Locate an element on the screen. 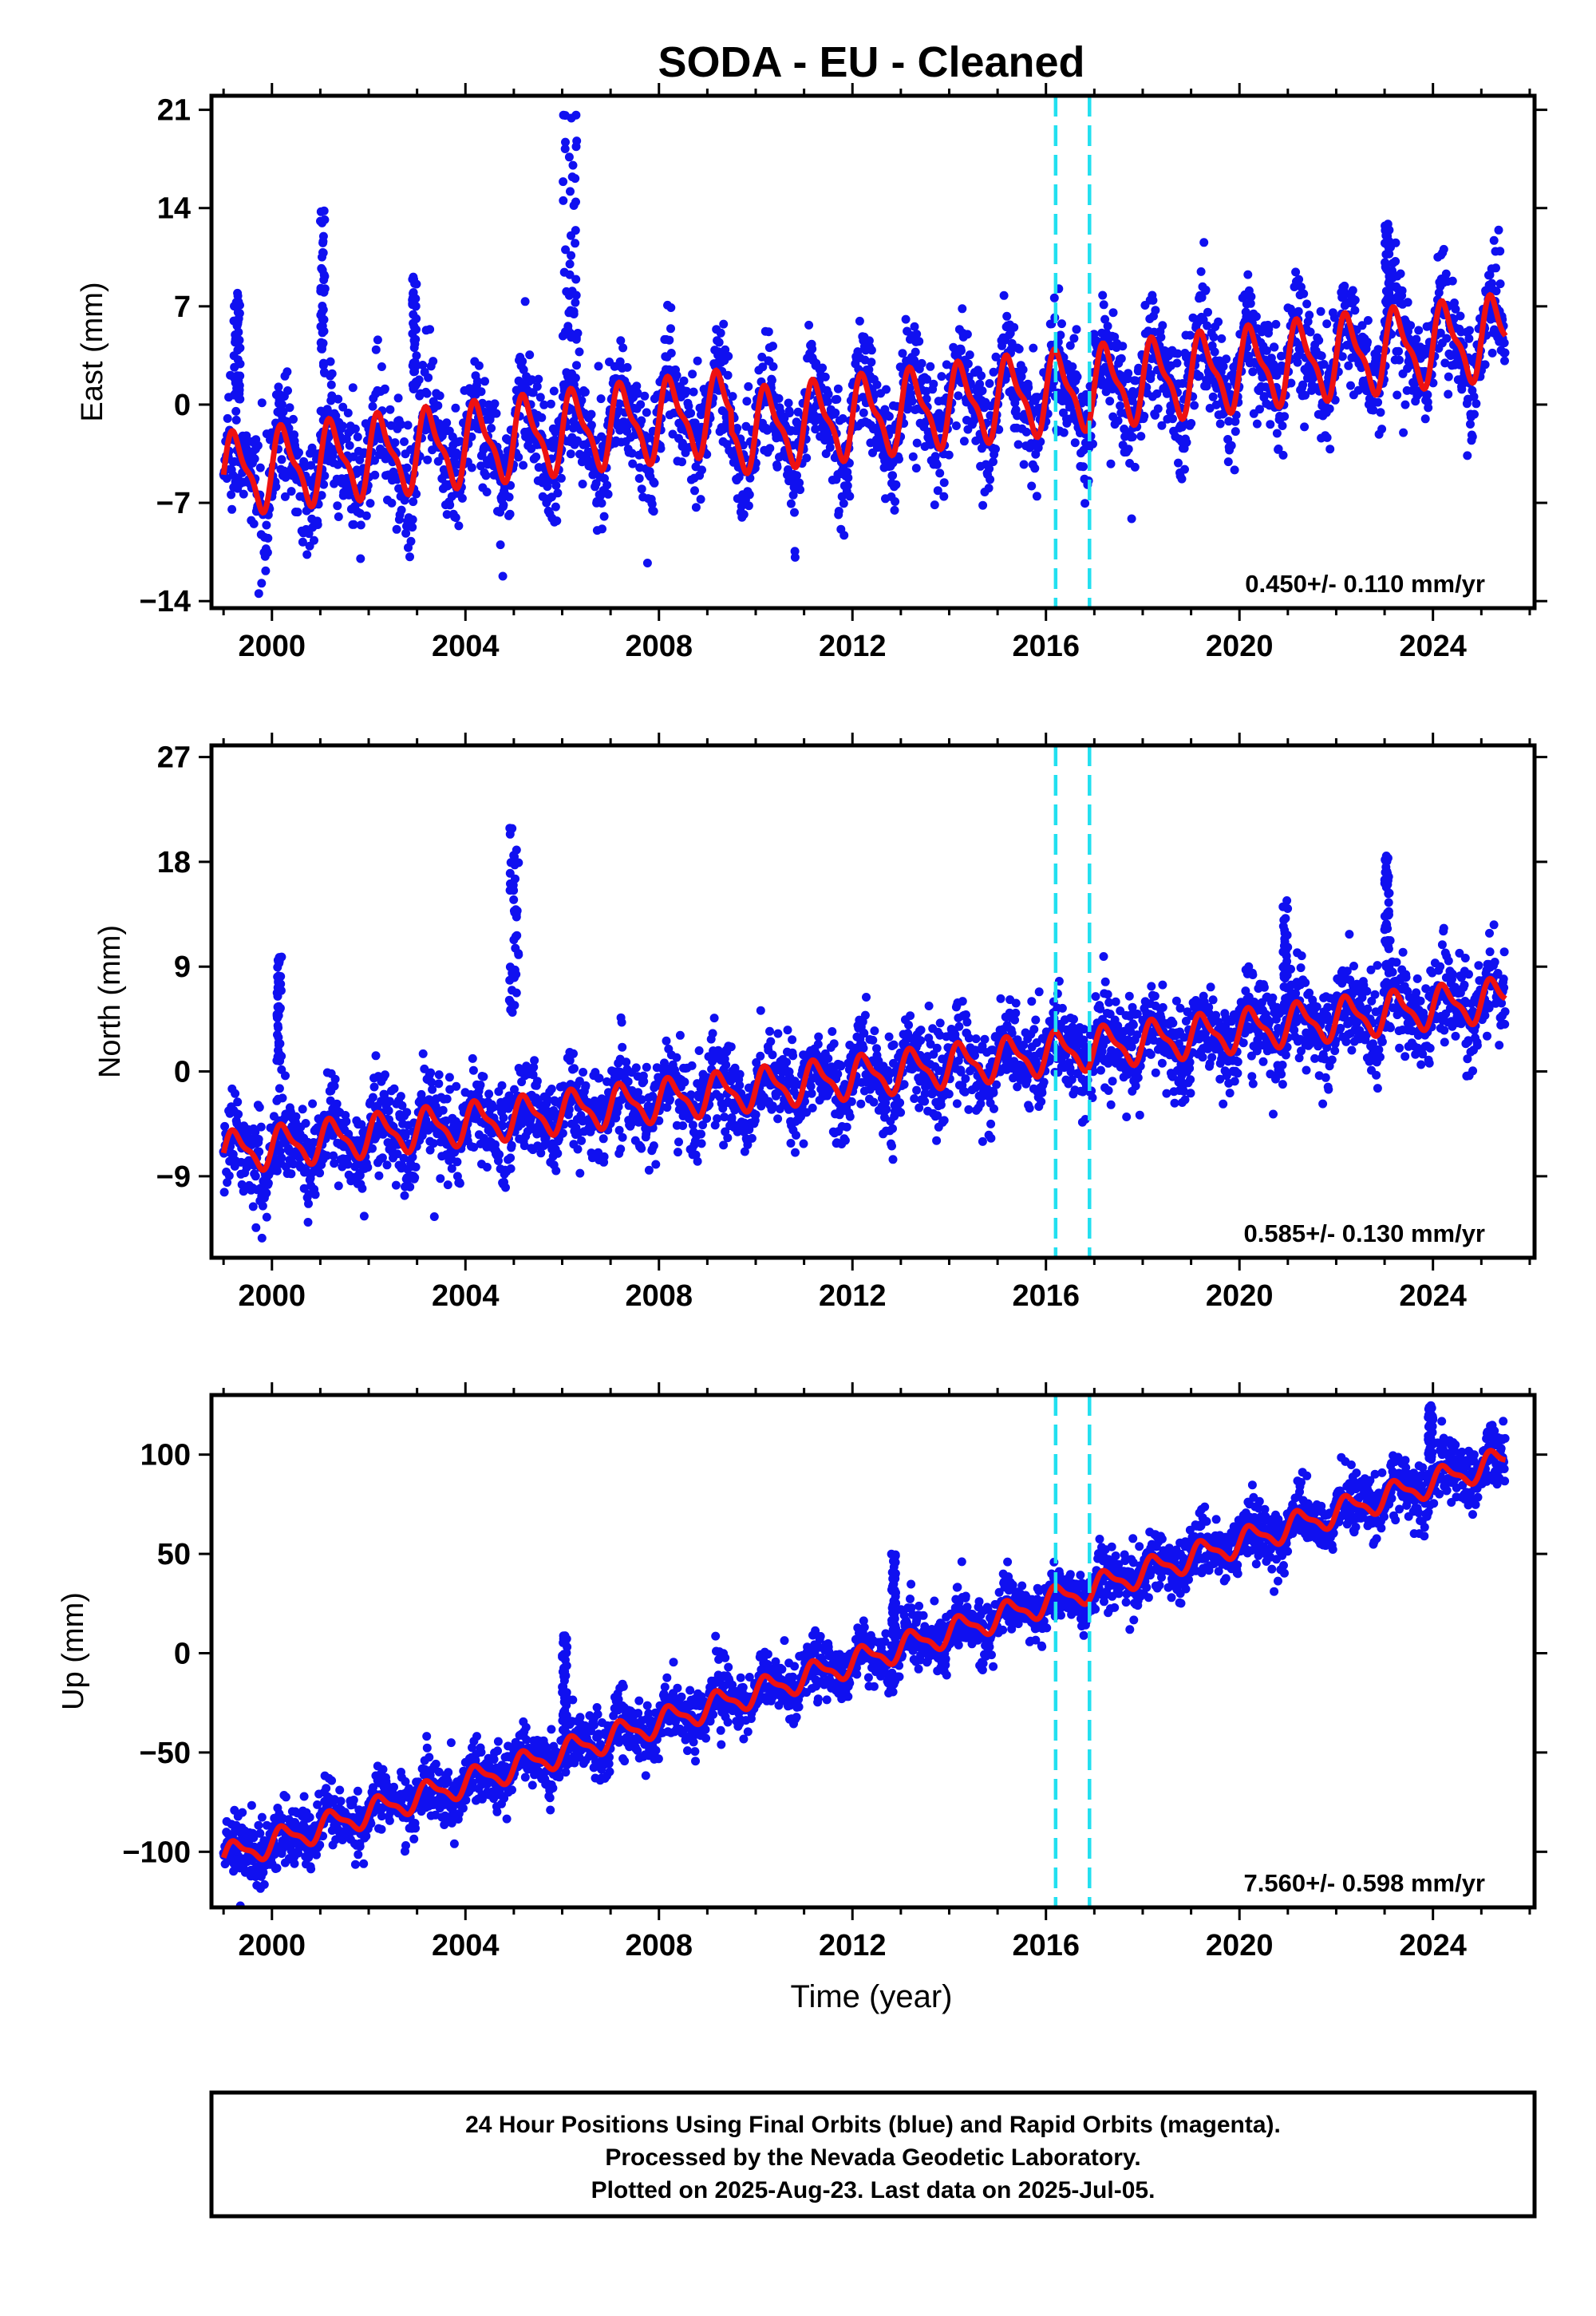  y-tick-label: −50 is located at coordinates (165, 1753).